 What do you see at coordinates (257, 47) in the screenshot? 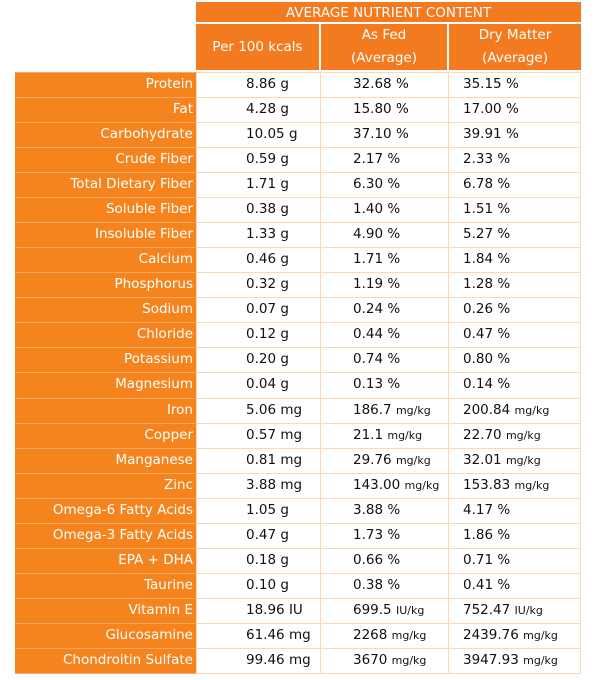
I see `col-header-per100: Per 100 kcals` at bounding box center [257, 47].